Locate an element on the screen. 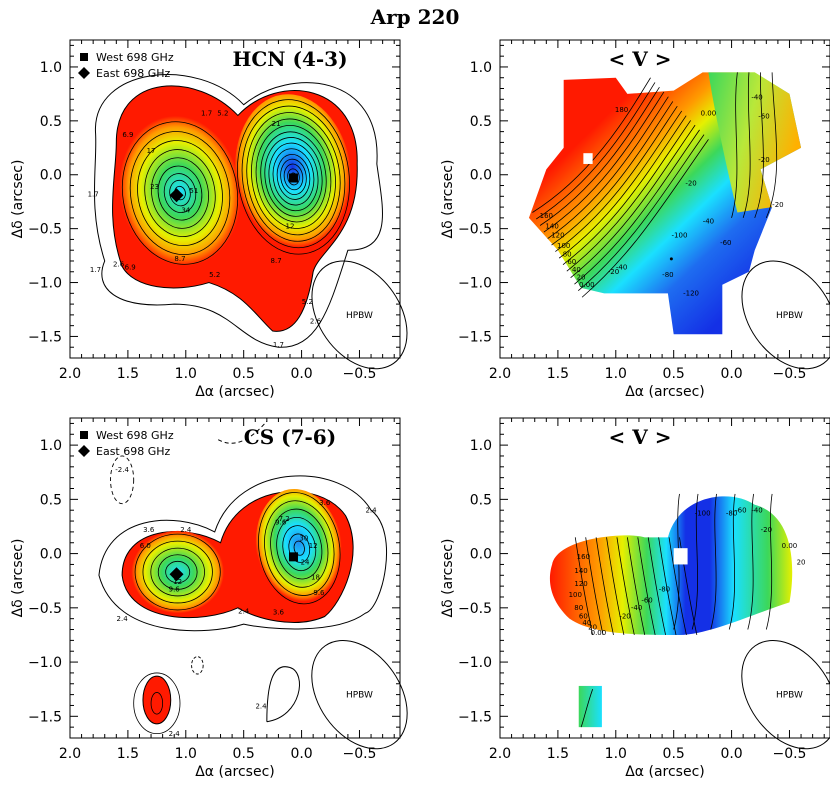 The image size is (830, 793). contour-label: 1.7 is located at coordinates (278, 345).